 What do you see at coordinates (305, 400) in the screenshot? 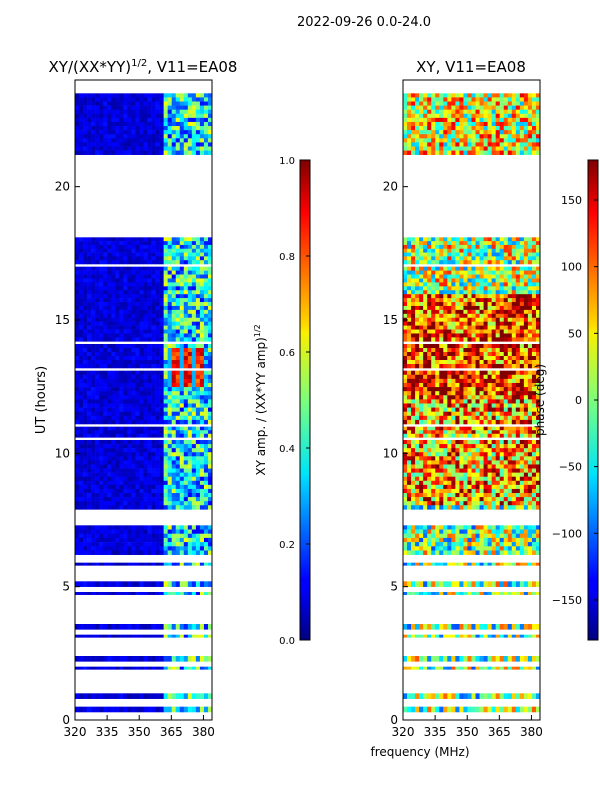
I see `amplitude-colorbar-gradient` at bounding box center [305, 400].